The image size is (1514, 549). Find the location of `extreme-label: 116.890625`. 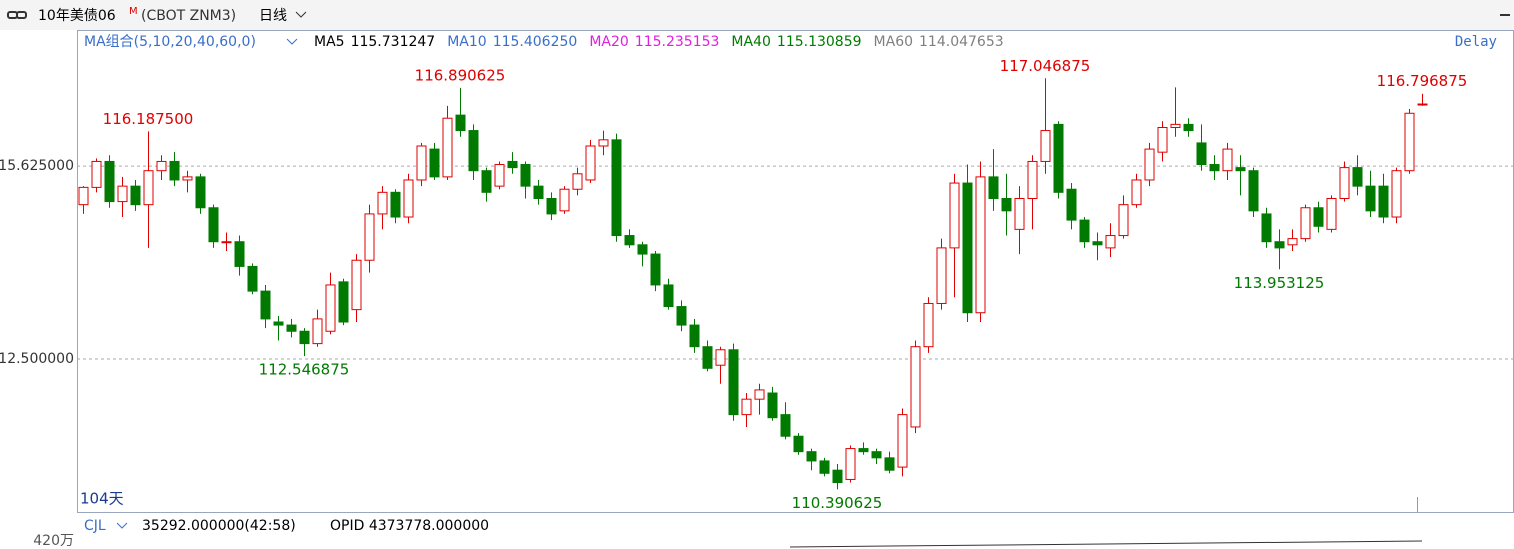

extreme-label: 116.890625 is located at coordinates (460, 75).